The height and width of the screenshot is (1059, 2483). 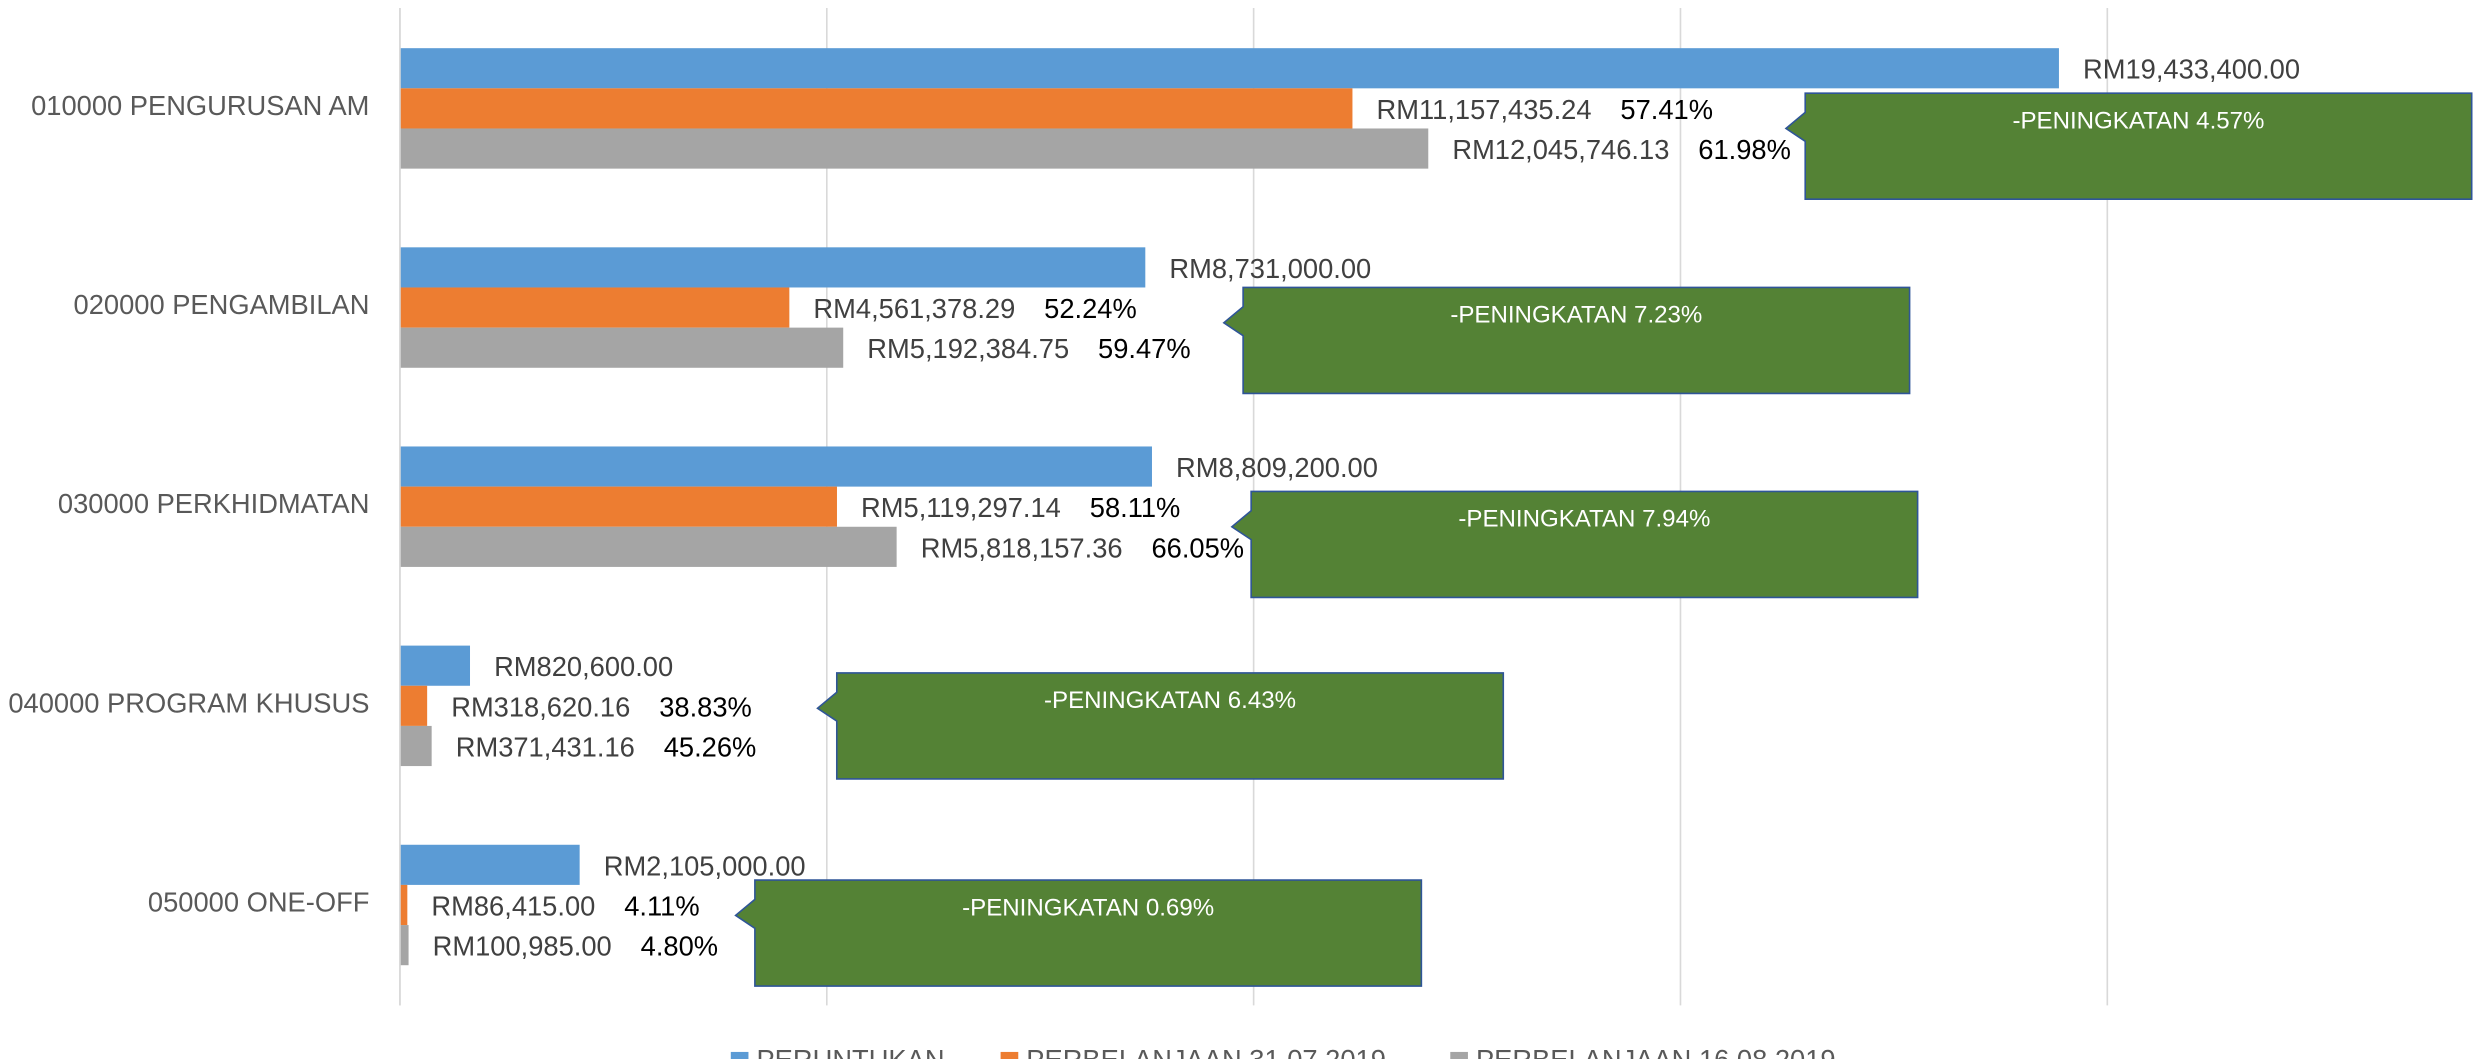 What do you see at coordinates (513, 905) in the screenshot?
I see `value-label: RM86,415.00` at bounding box center [513, 905].